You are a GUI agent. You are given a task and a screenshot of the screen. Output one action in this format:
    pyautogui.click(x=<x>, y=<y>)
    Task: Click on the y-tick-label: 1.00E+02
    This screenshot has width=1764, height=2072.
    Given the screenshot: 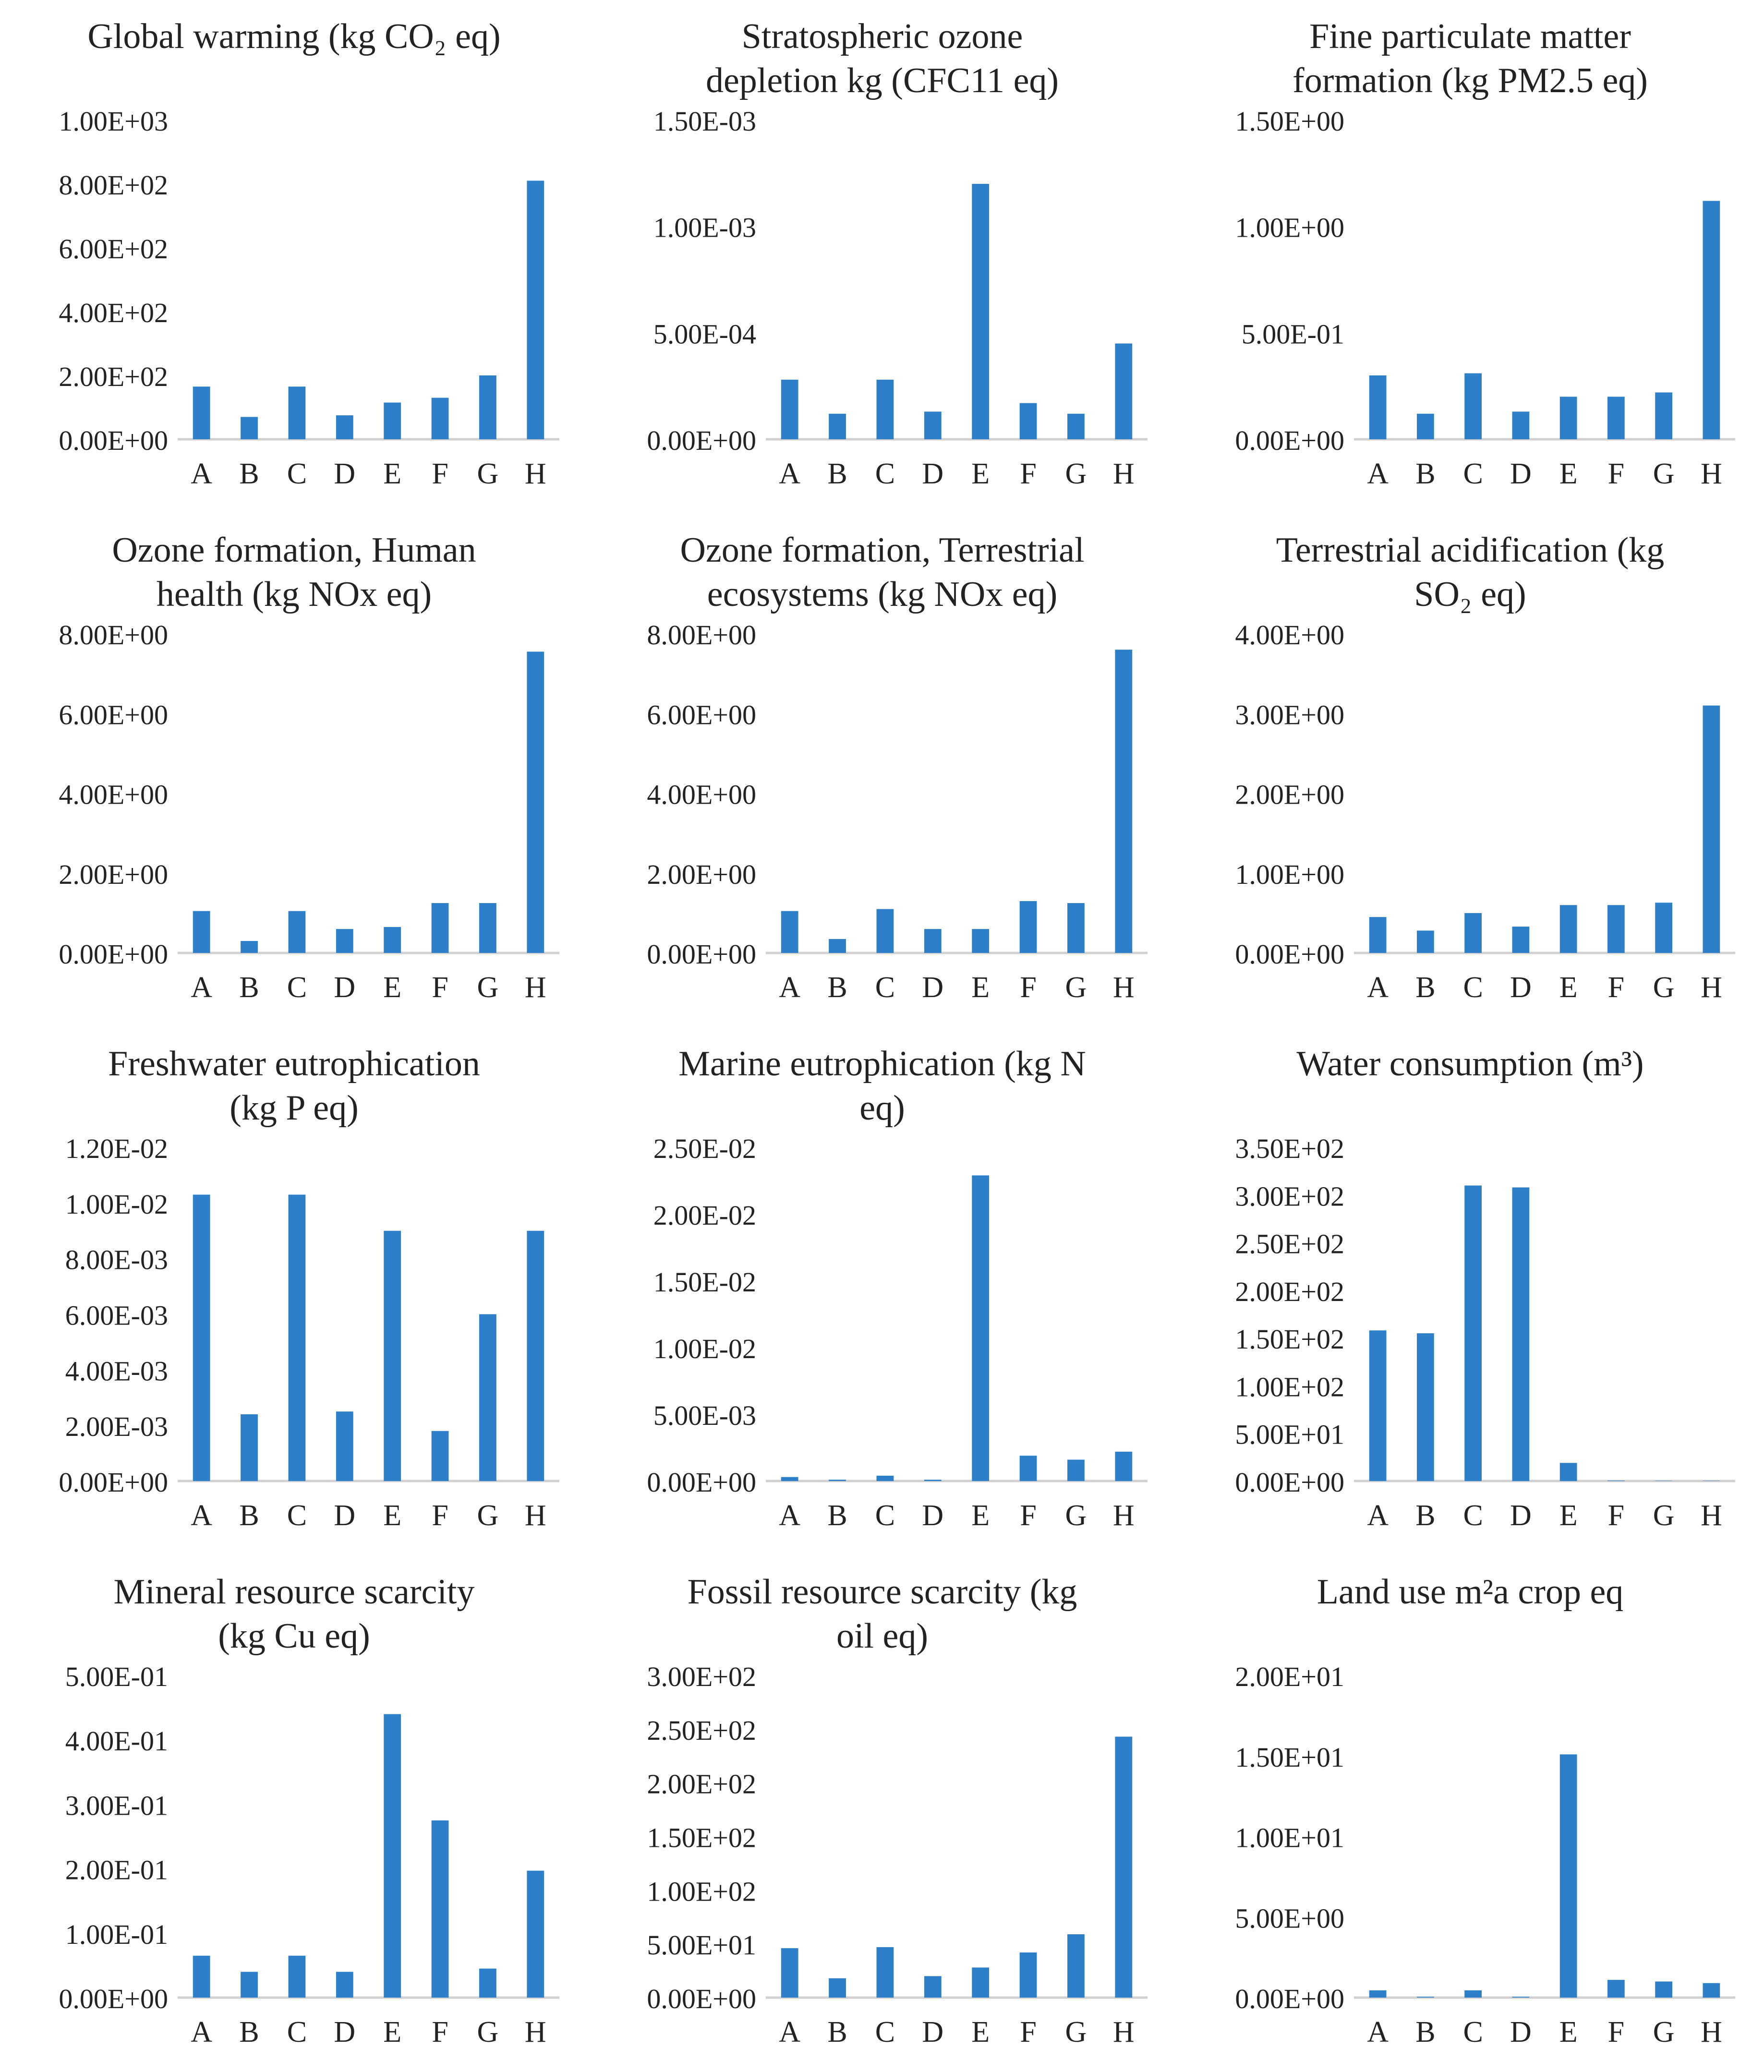 What is the action you would take?
    pyautogui.click(x=701, y=1891)
    